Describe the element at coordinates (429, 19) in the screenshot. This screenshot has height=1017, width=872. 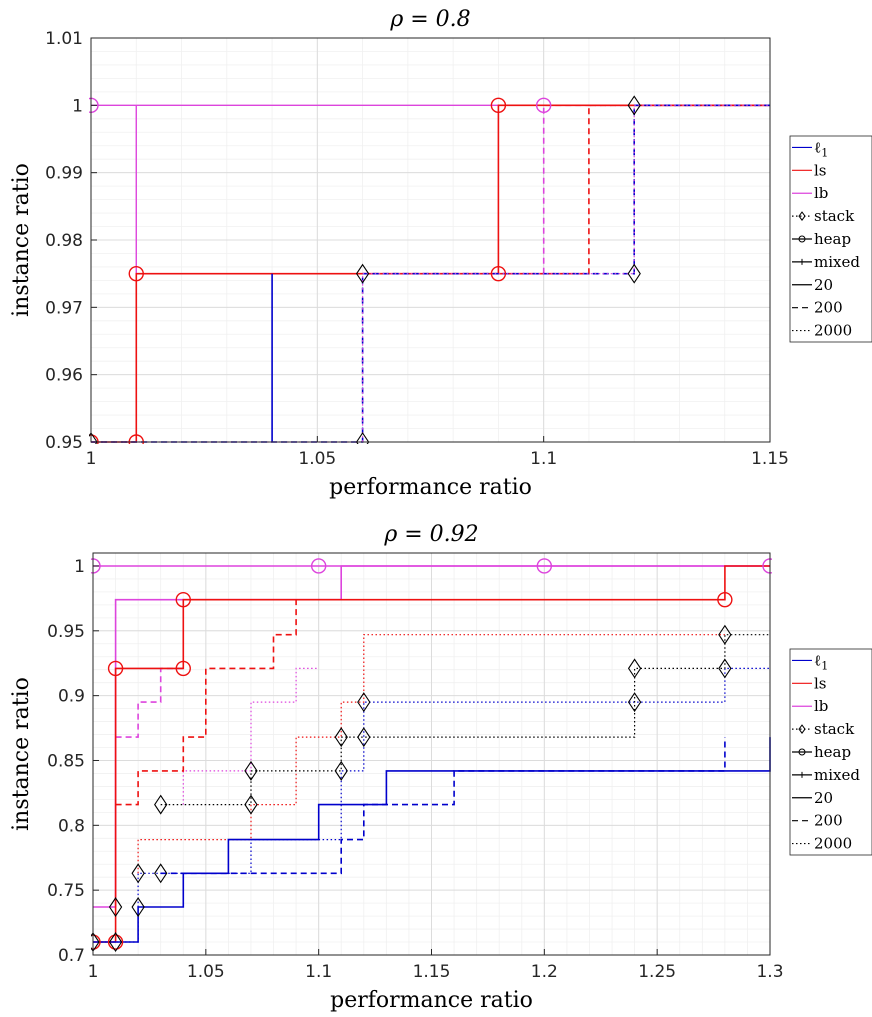
I see `chart-title: ρ = 0.8` at that location.